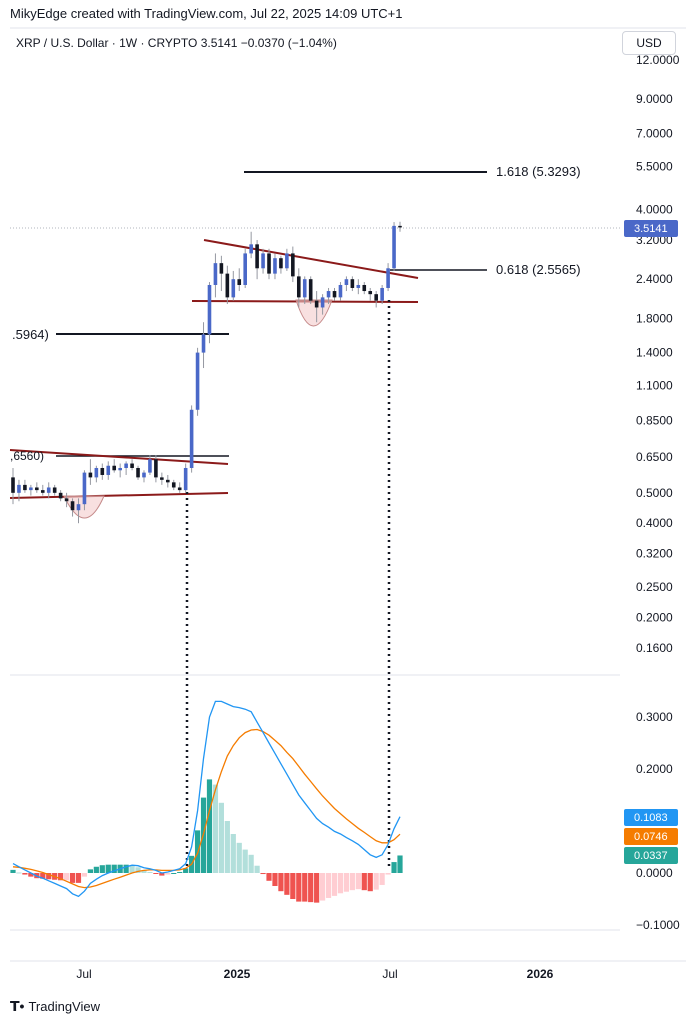  Describe the element at coordinates (311, 259) in the screenshot. I see `upper-trendline-2025` at that location.